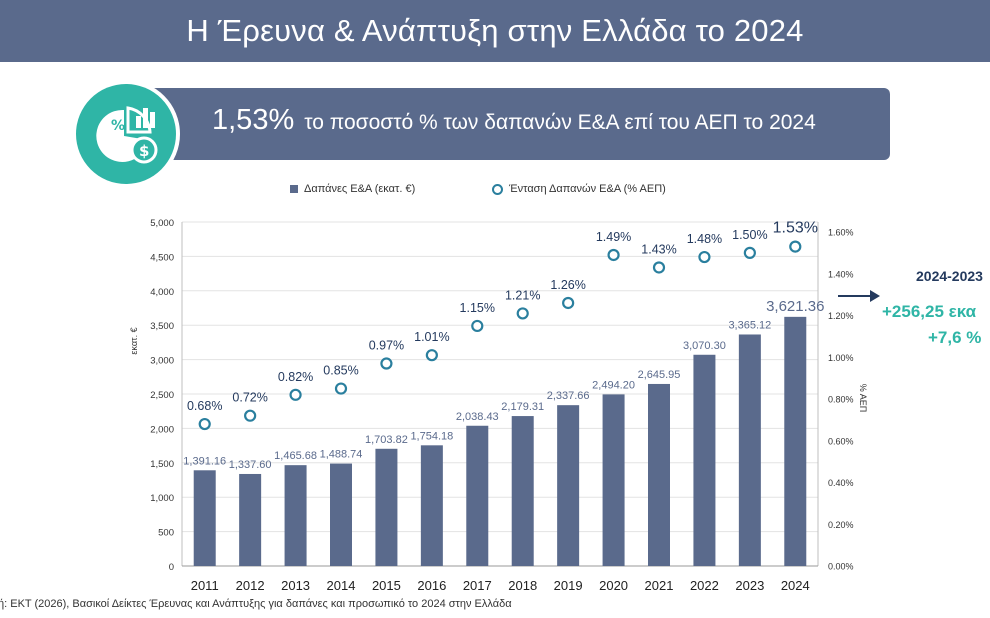 The image size is (990, 618). Describe the element at coordinates (295, 377) in the screenshot. I see `point-value-label: 0.82%` at that location.